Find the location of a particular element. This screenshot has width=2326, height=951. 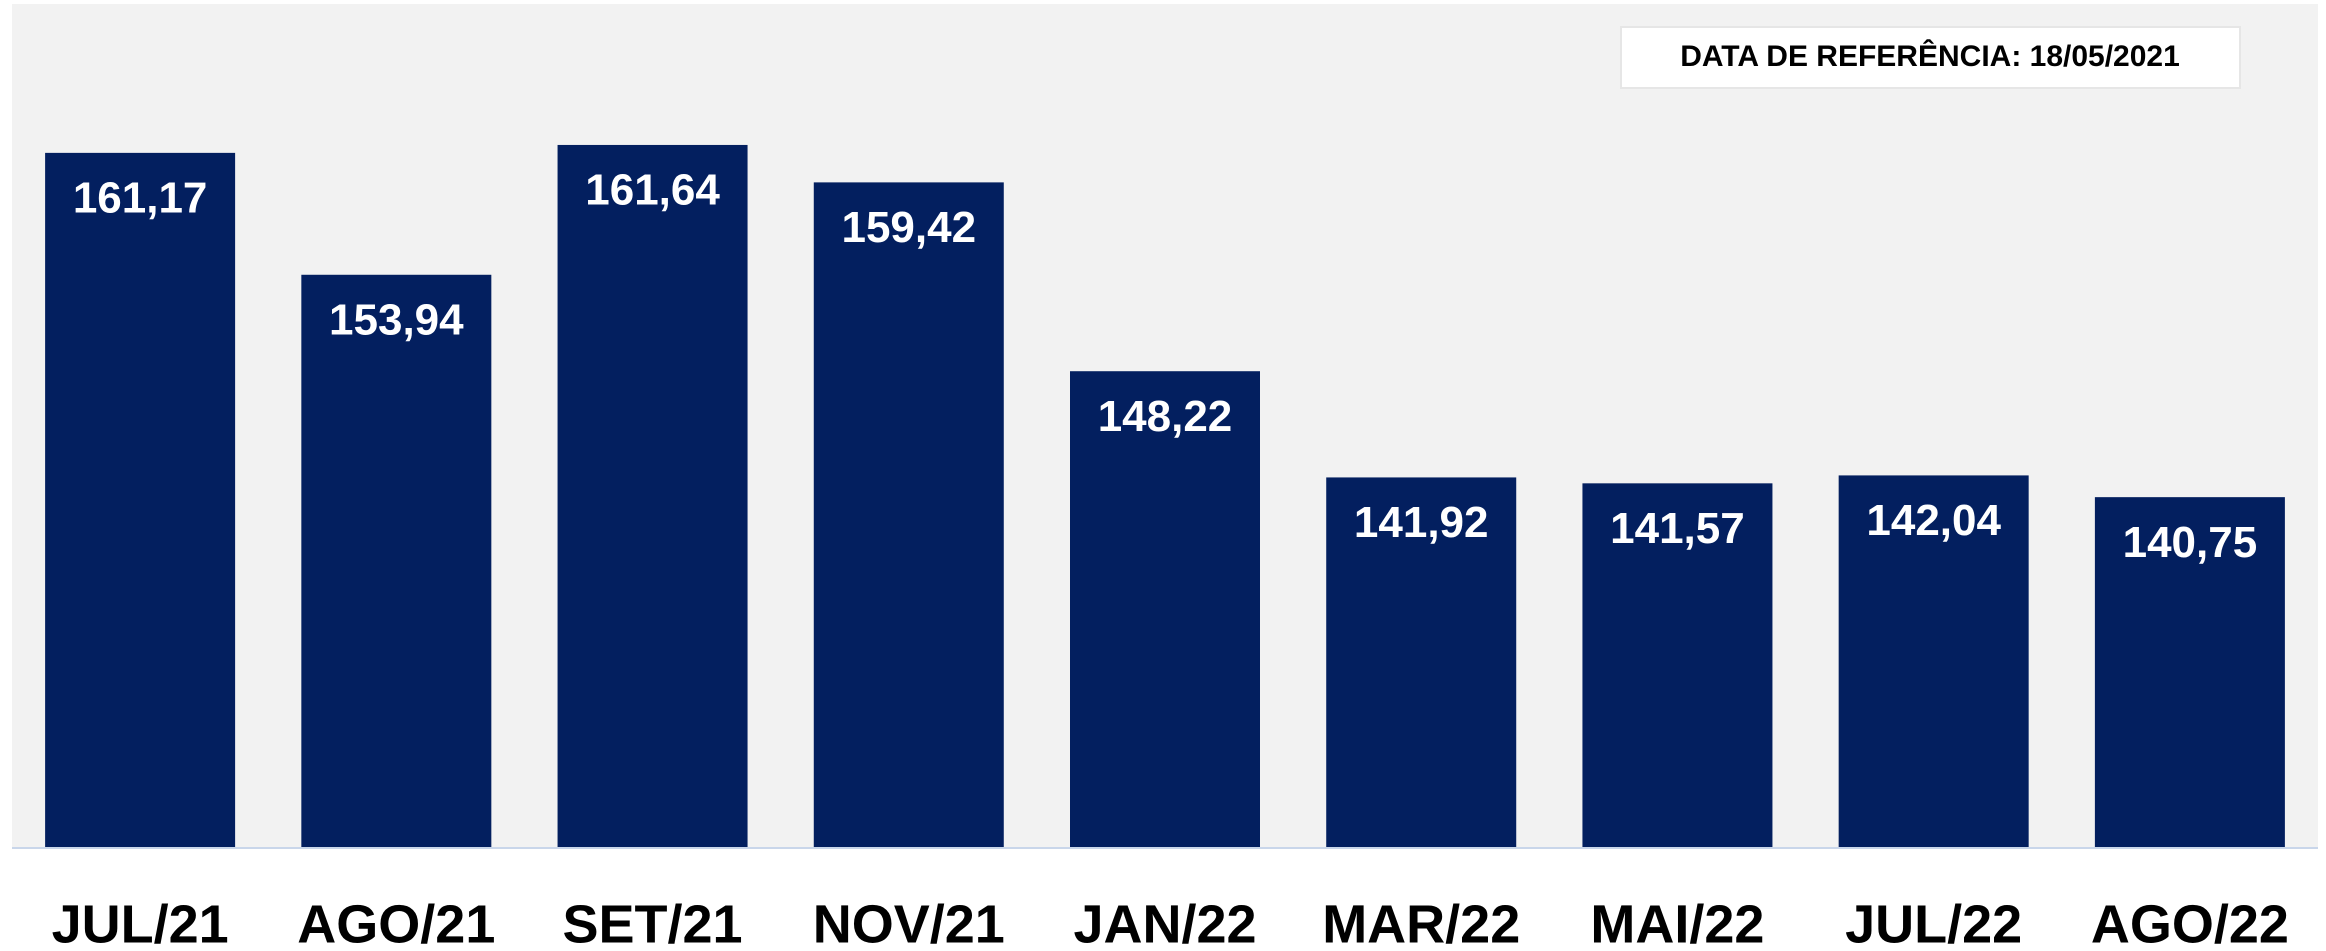

x-tick-label: JUL/22 is located at coordinates (1933, 922).